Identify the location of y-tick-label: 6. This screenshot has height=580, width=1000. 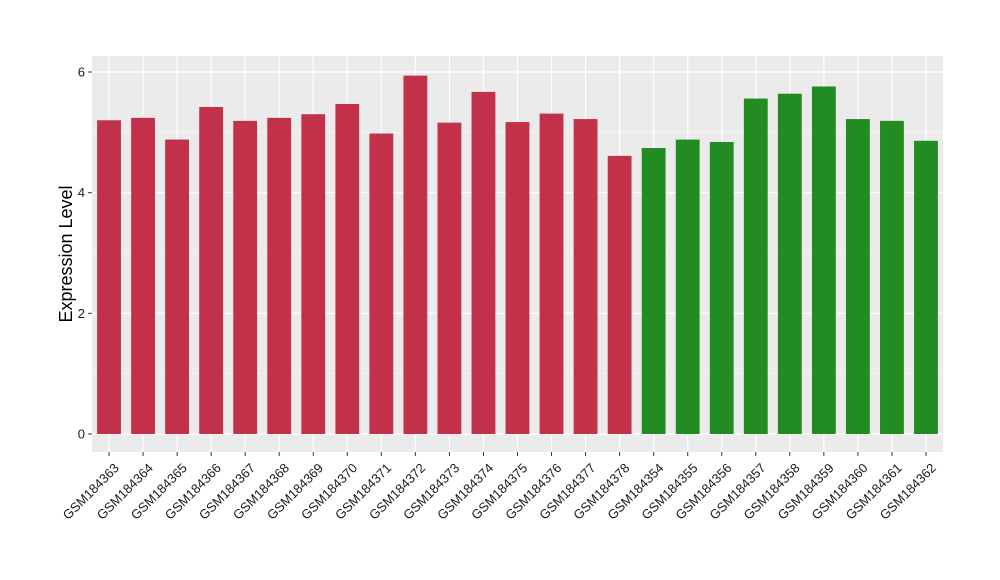
(81, 72).